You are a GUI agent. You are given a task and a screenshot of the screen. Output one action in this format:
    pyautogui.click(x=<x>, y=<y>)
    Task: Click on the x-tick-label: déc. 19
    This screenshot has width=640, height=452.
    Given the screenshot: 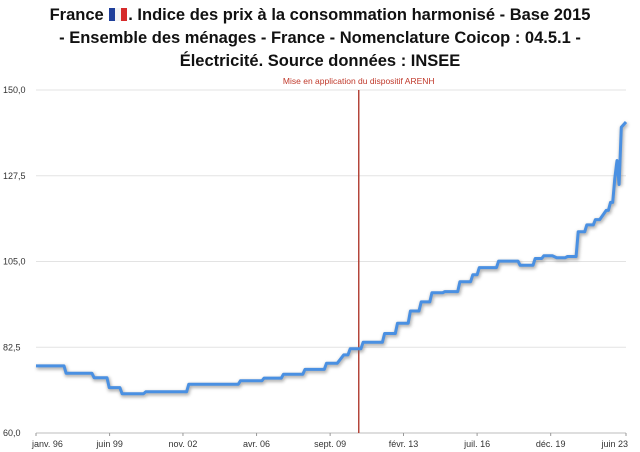 What is the action you would take?
    pyautogui.click(x=551, y=444)
    